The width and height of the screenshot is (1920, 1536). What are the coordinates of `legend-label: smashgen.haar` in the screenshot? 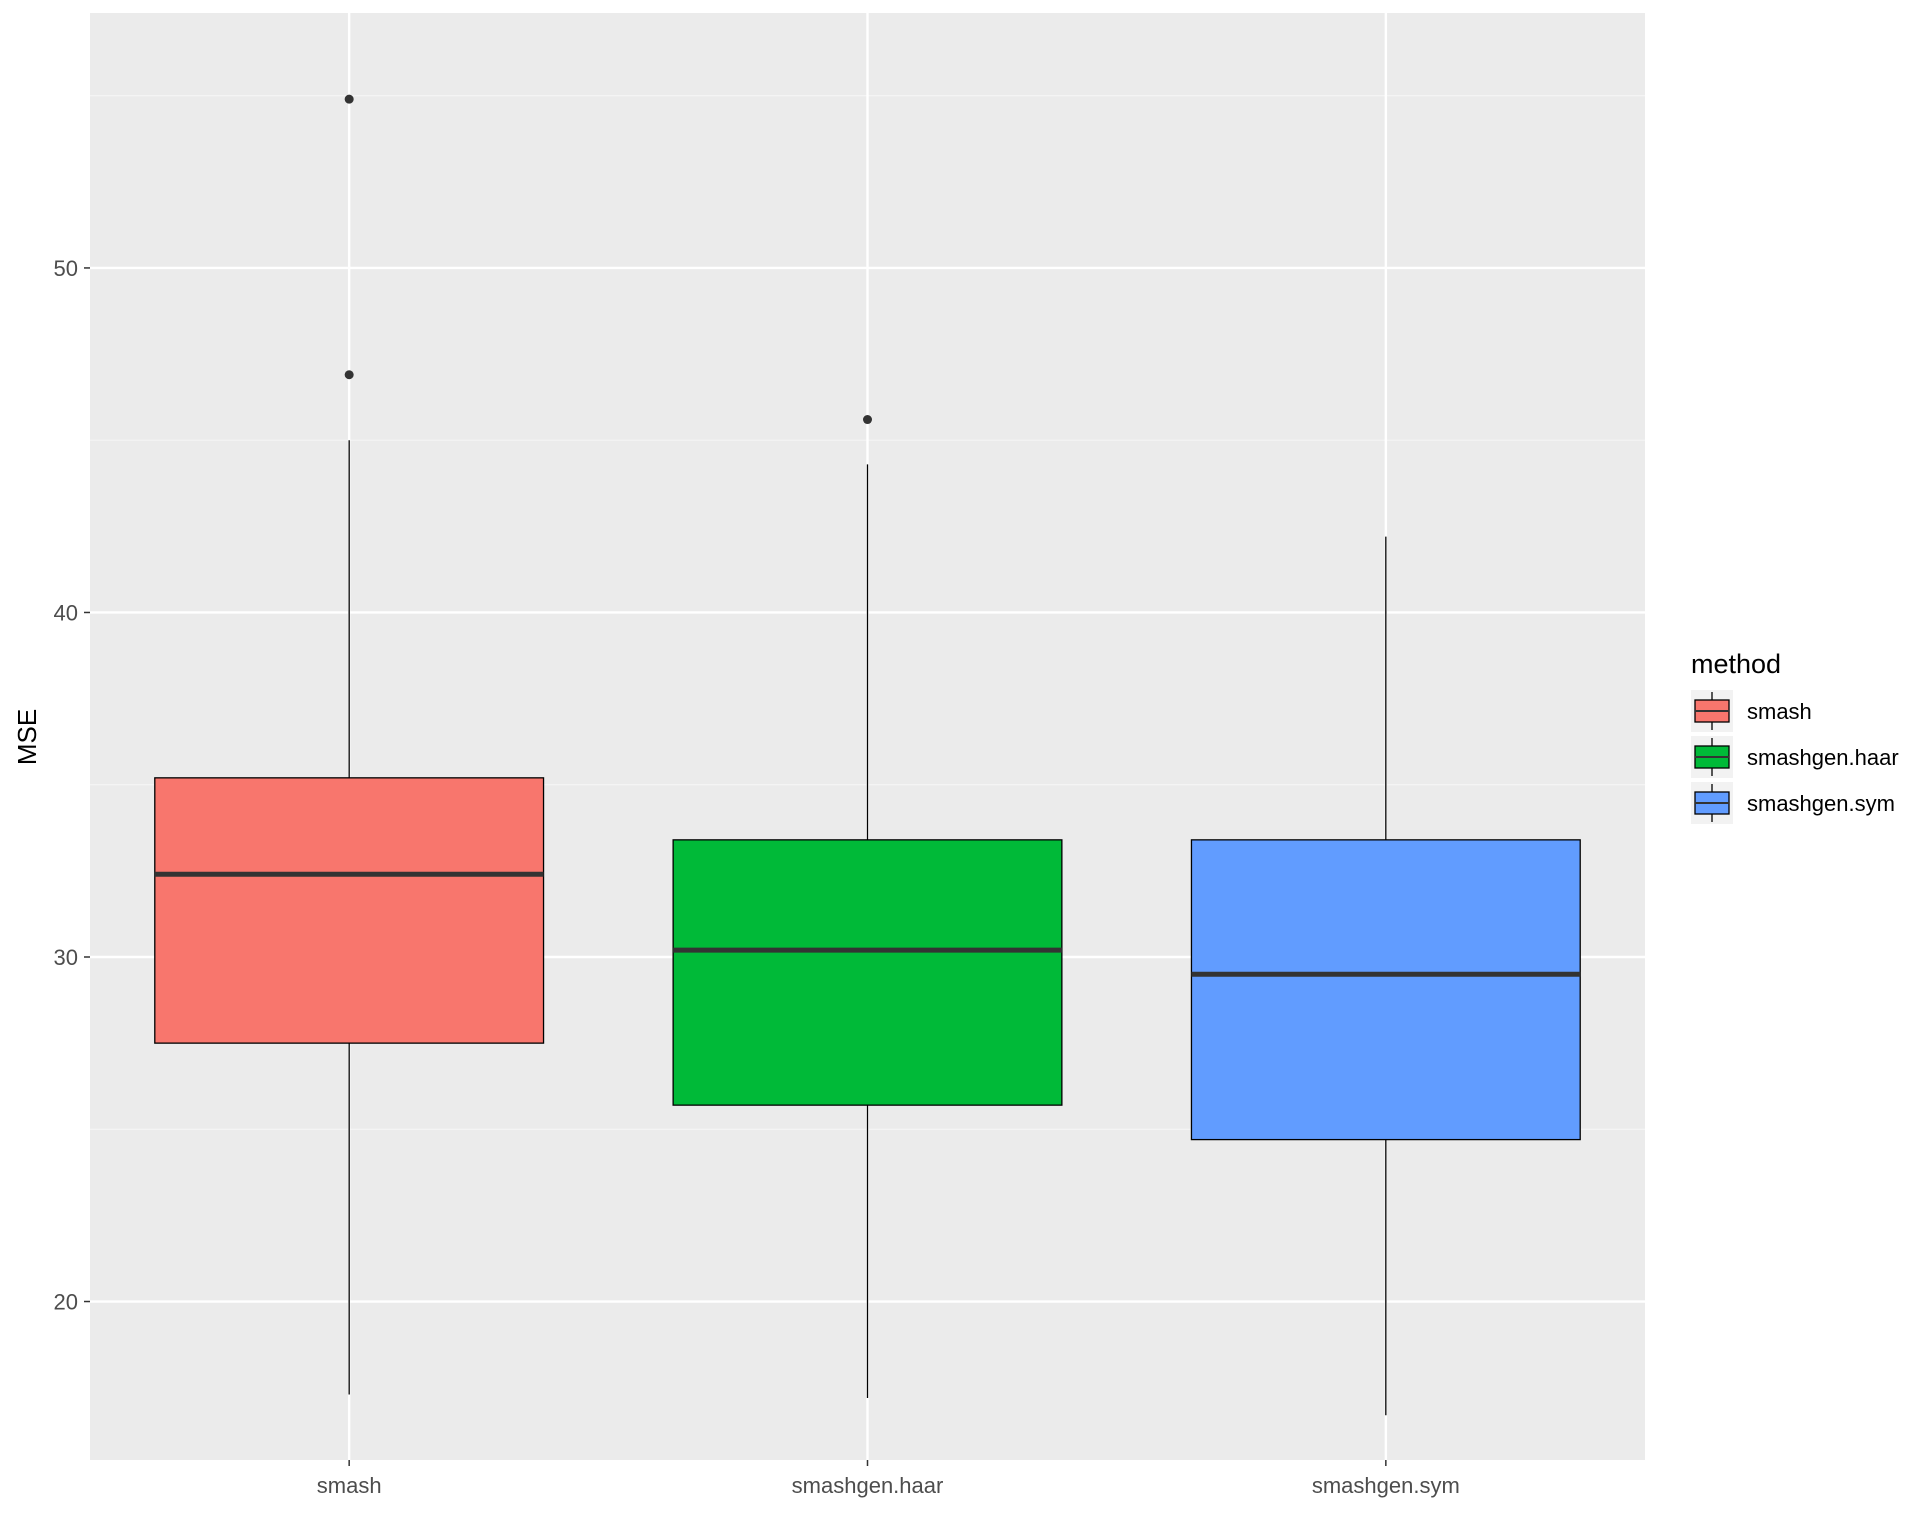 It's located at (1823, 757).